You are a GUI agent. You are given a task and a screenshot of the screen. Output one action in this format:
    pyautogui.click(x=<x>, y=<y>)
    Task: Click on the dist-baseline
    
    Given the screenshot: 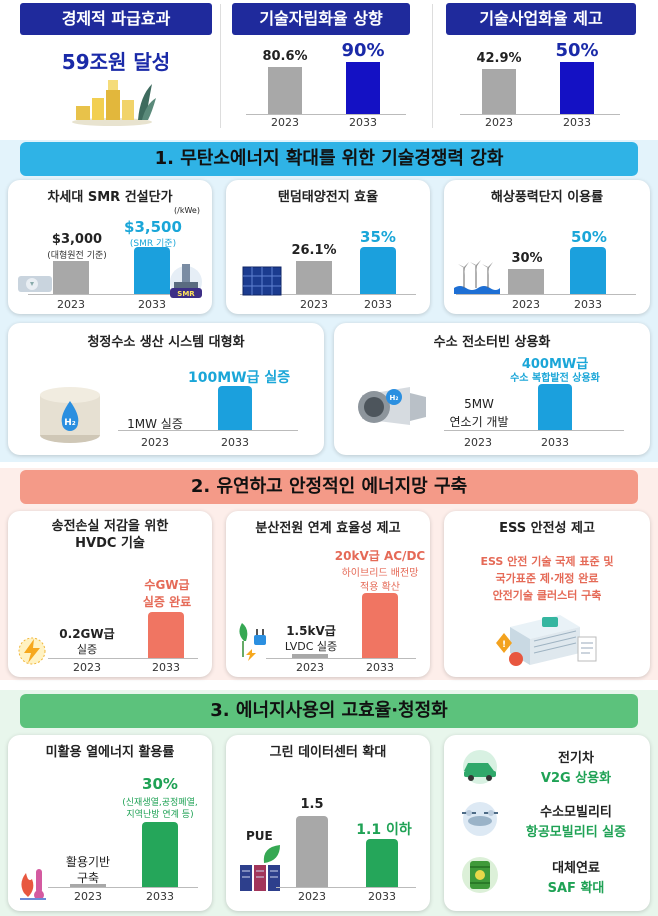 What is the action you would take?
    pyautogui.click(x=341, y=658)
    